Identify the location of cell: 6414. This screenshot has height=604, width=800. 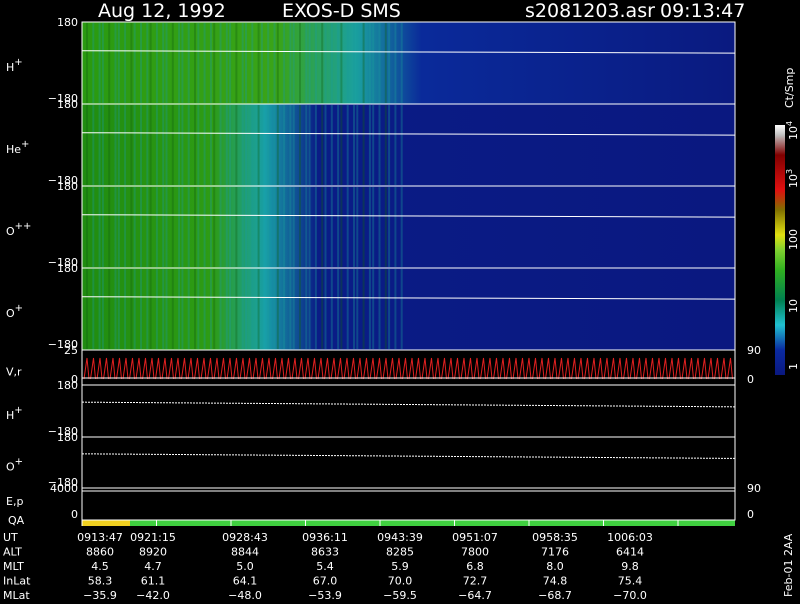
(630, 552).